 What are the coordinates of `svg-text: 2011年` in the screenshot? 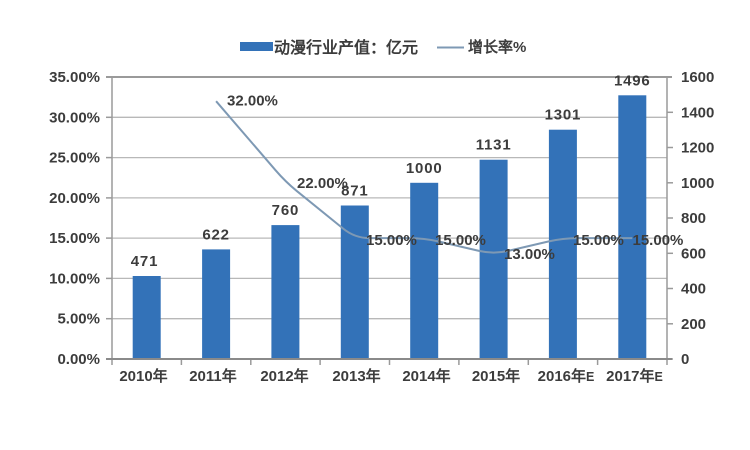 It's located at (213, 376).